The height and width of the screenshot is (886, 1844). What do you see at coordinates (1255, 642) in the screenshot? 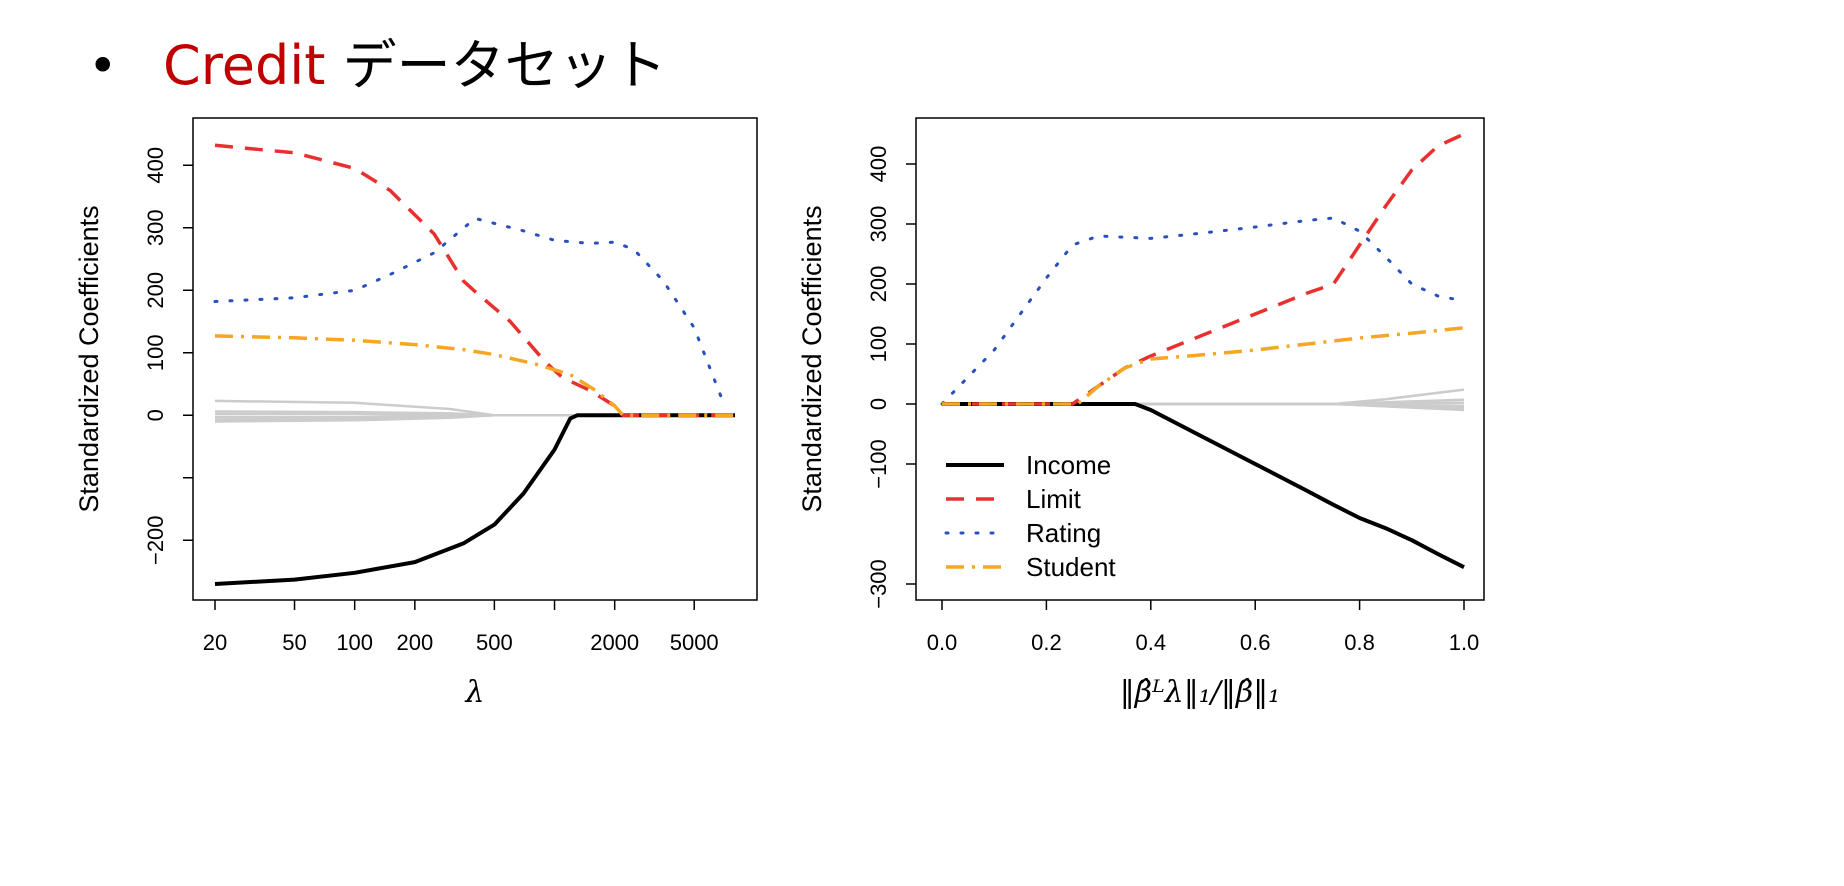
I see `x-tick-label: 0.6` at bounding box center [1255, 642].